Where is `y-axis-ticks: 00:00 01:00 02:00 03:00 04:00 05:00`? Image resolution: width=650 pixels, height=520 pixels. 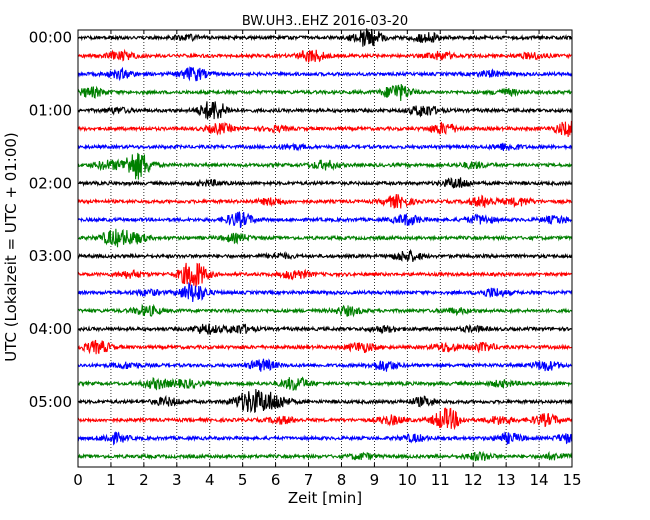 y-axis-ticks: 00:00 01:00 02:00 03:00 04:00 05:00 is located at coordinates (55, 220).